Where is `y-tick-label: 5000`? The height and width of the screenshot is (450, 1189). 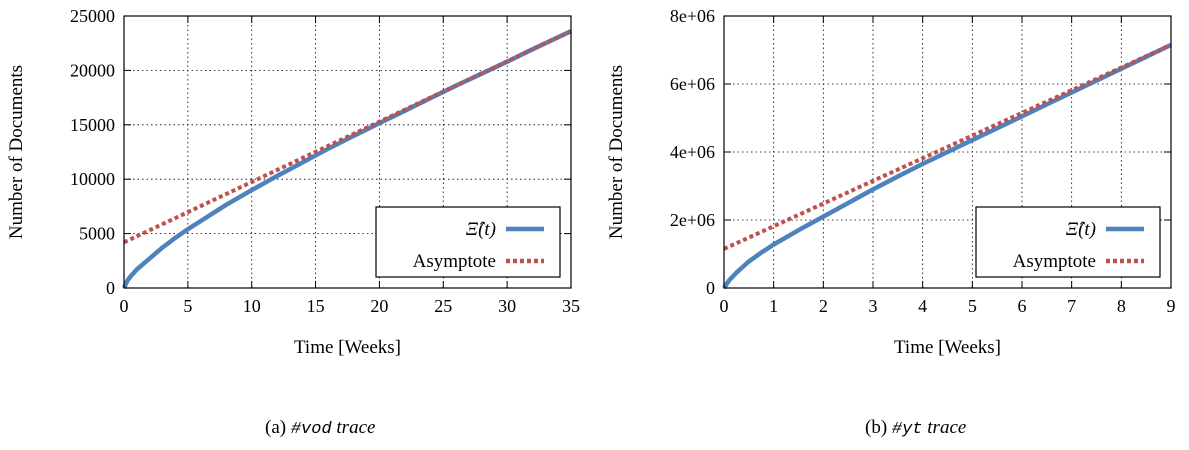
y-tick-label: 5000 is located at coordinates (97, 234).